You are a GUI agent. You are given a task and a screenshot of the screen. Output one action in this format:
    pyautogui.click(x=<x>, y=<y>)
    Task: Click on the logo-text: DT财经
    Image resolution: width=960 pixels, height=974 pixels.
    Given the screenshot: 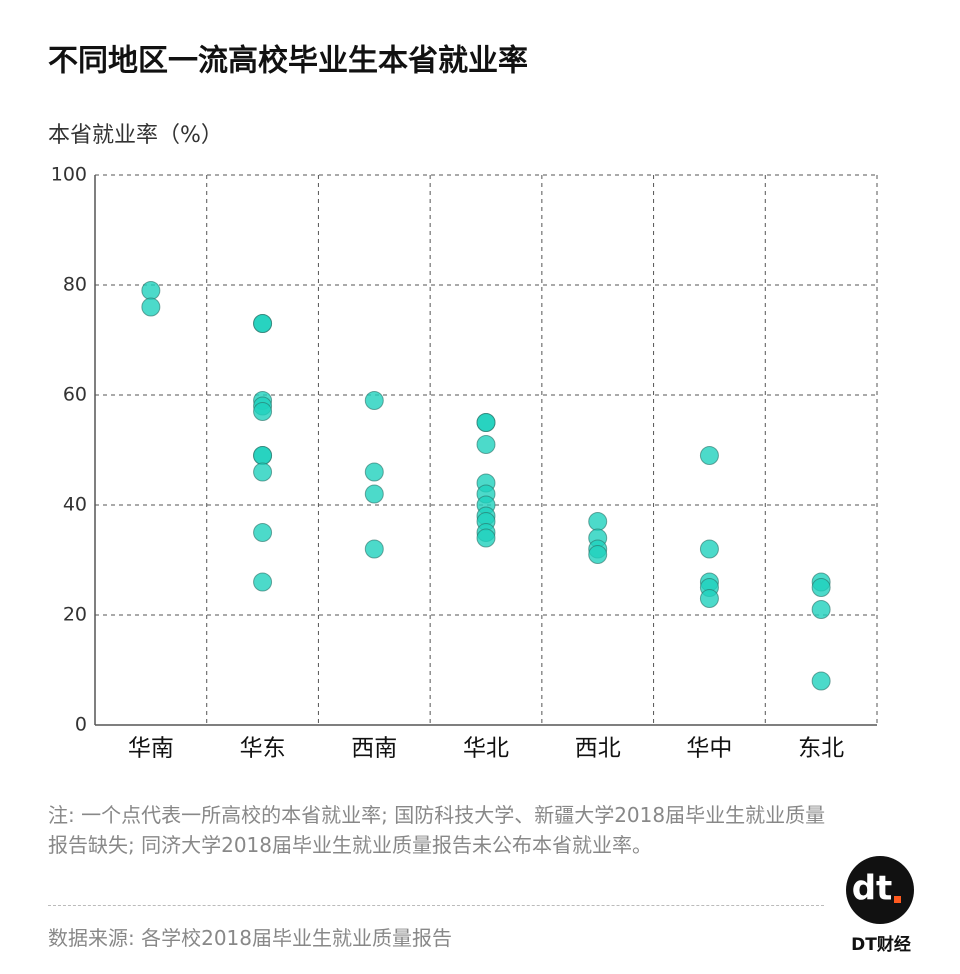 What is the action you would take?
    pyautogui.click(x=881, y=945)
    